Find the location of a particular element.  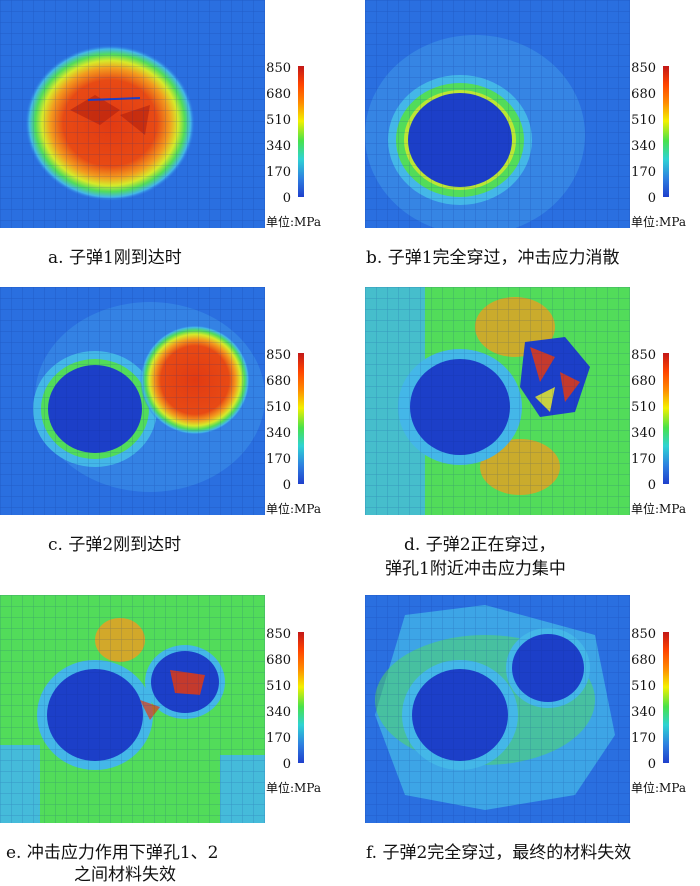

caption-a: a. 子弹1刚到达时 is located at coordinates (115, 258).